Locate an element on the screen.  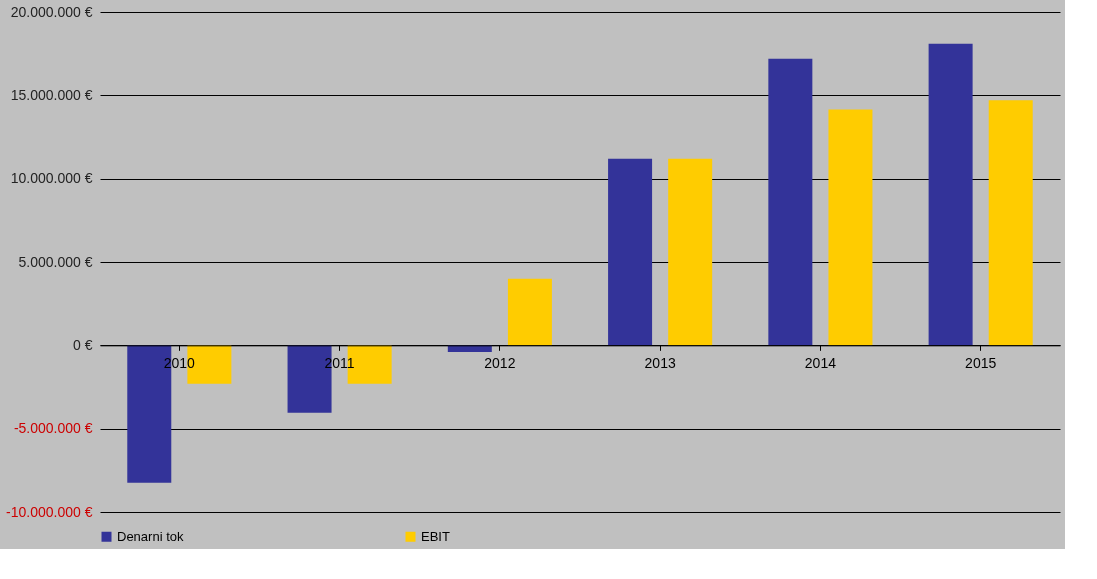
y-tick-label: 10.000.000 € is located at coordinates (51, 178).